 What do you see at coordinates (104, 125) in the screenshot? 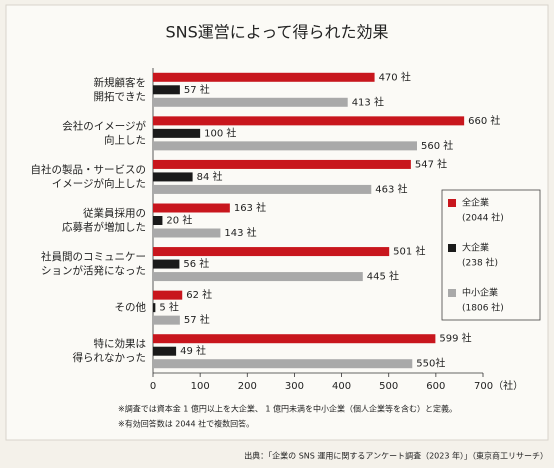
I see `y-tick-label: 会社のイメージが` at bounding box center [104, 125].